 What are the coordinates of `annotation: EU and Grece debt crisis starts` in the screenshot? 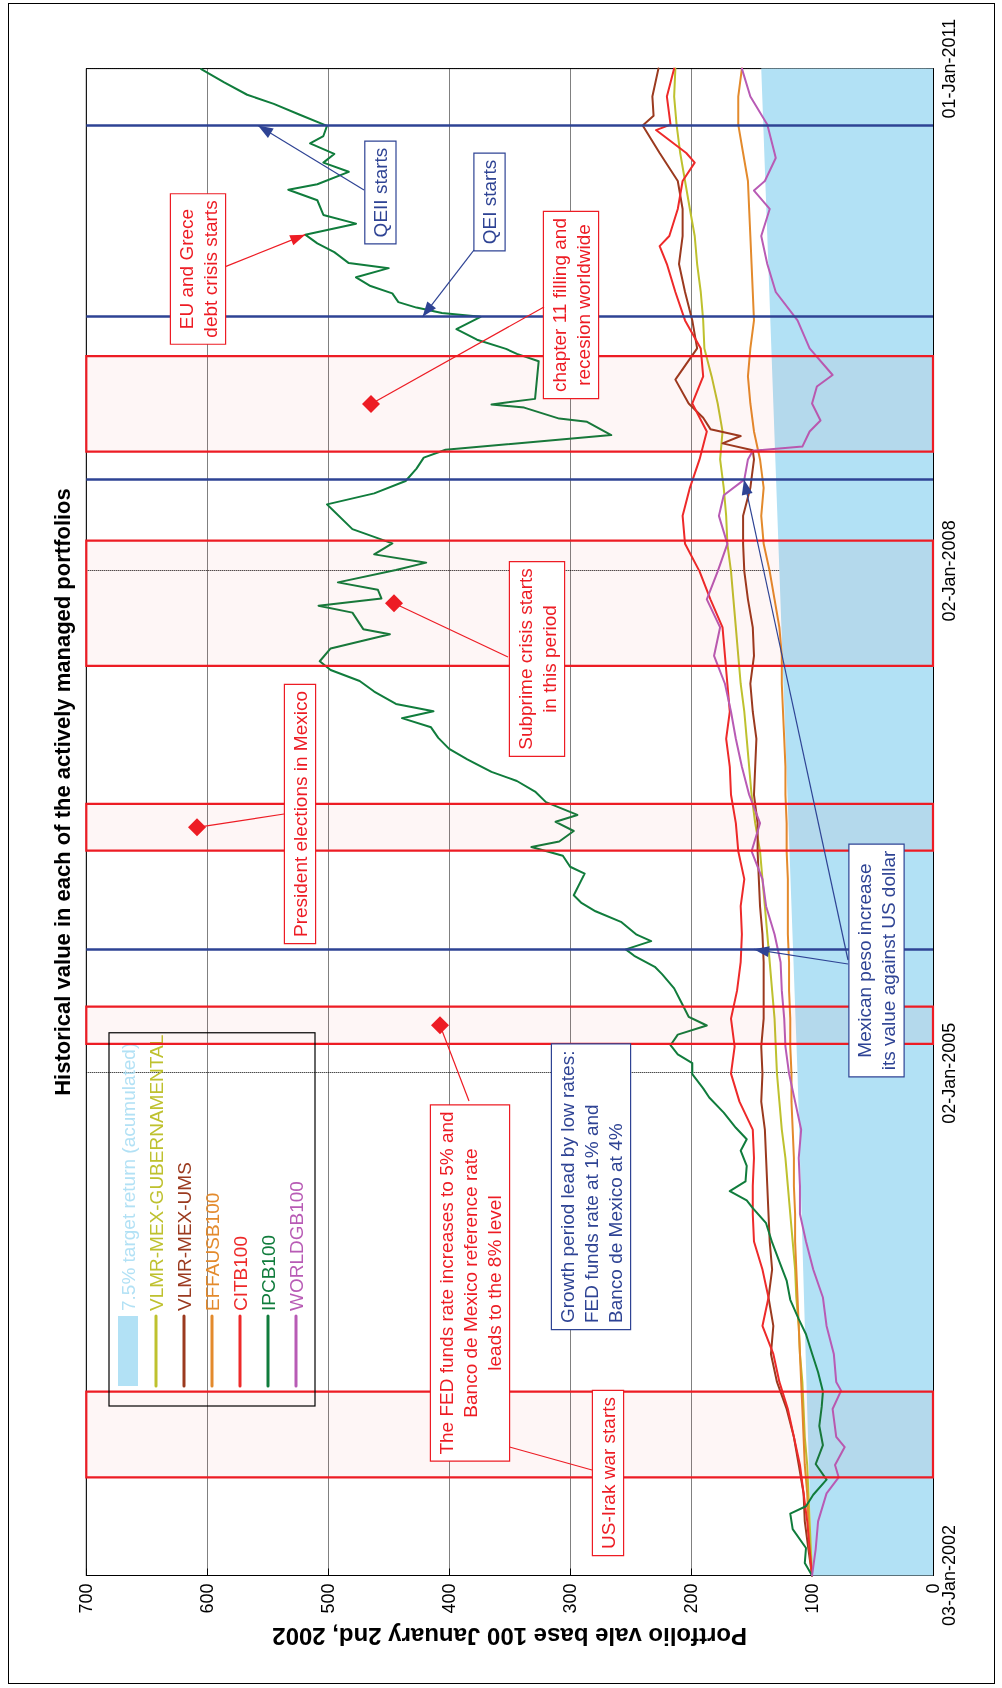 It's located at (198, 269).